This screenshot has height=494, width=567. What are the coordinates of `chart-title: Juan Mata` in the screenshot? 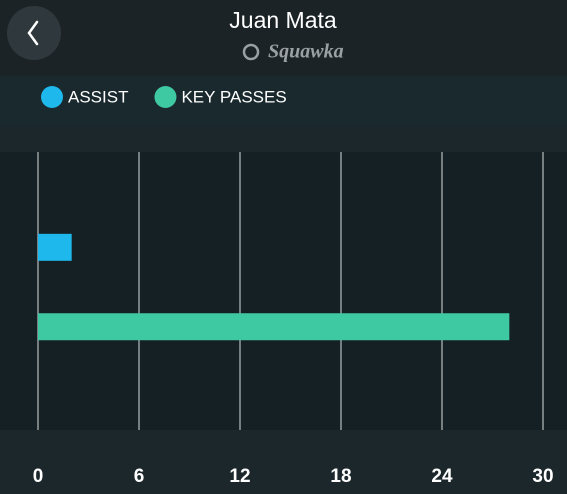 It's located at (283, 20).